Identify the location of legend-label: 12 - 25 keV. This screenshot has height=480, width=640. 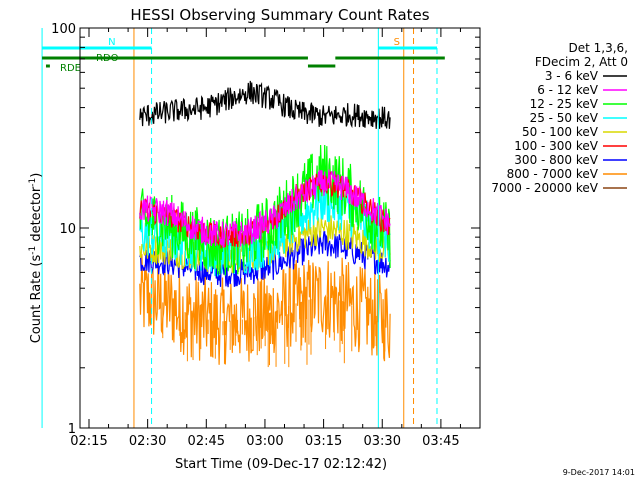
(564, 104).